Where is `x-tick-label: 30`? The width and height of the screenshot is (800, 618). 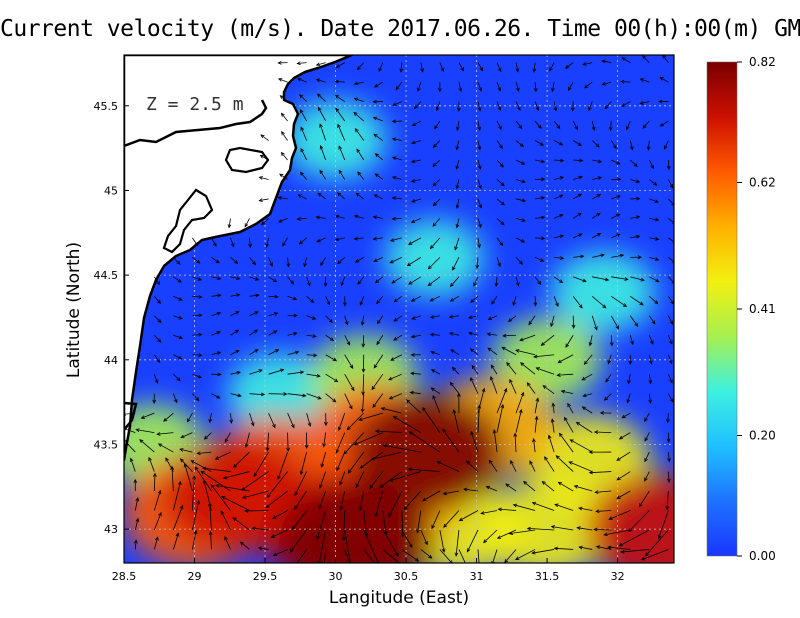
x-tick-label: 30 is located at coordinates (336, 576).